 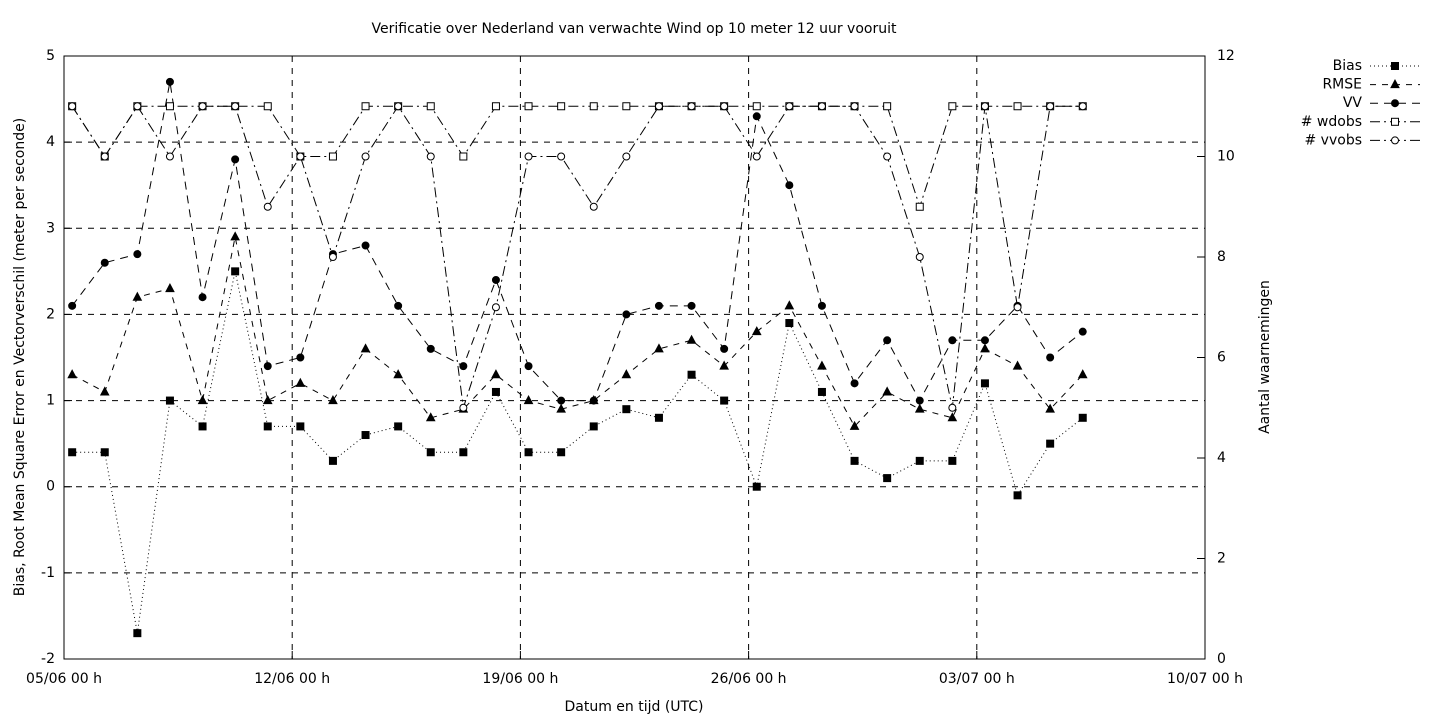 What do you see at coordinates (1205, 679) in the screenshot?
I see `x-tick-label: 10/07 00 h` at bounding box center [1205, 679].